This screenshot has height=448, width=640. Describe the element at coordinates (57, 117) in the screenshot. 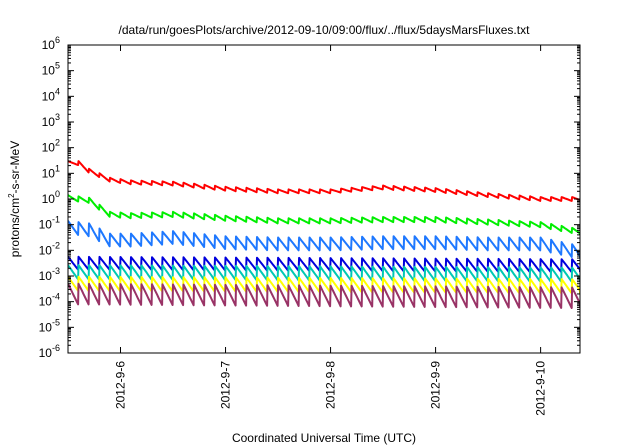

I see `y-tick-exponent: 3` at that location.